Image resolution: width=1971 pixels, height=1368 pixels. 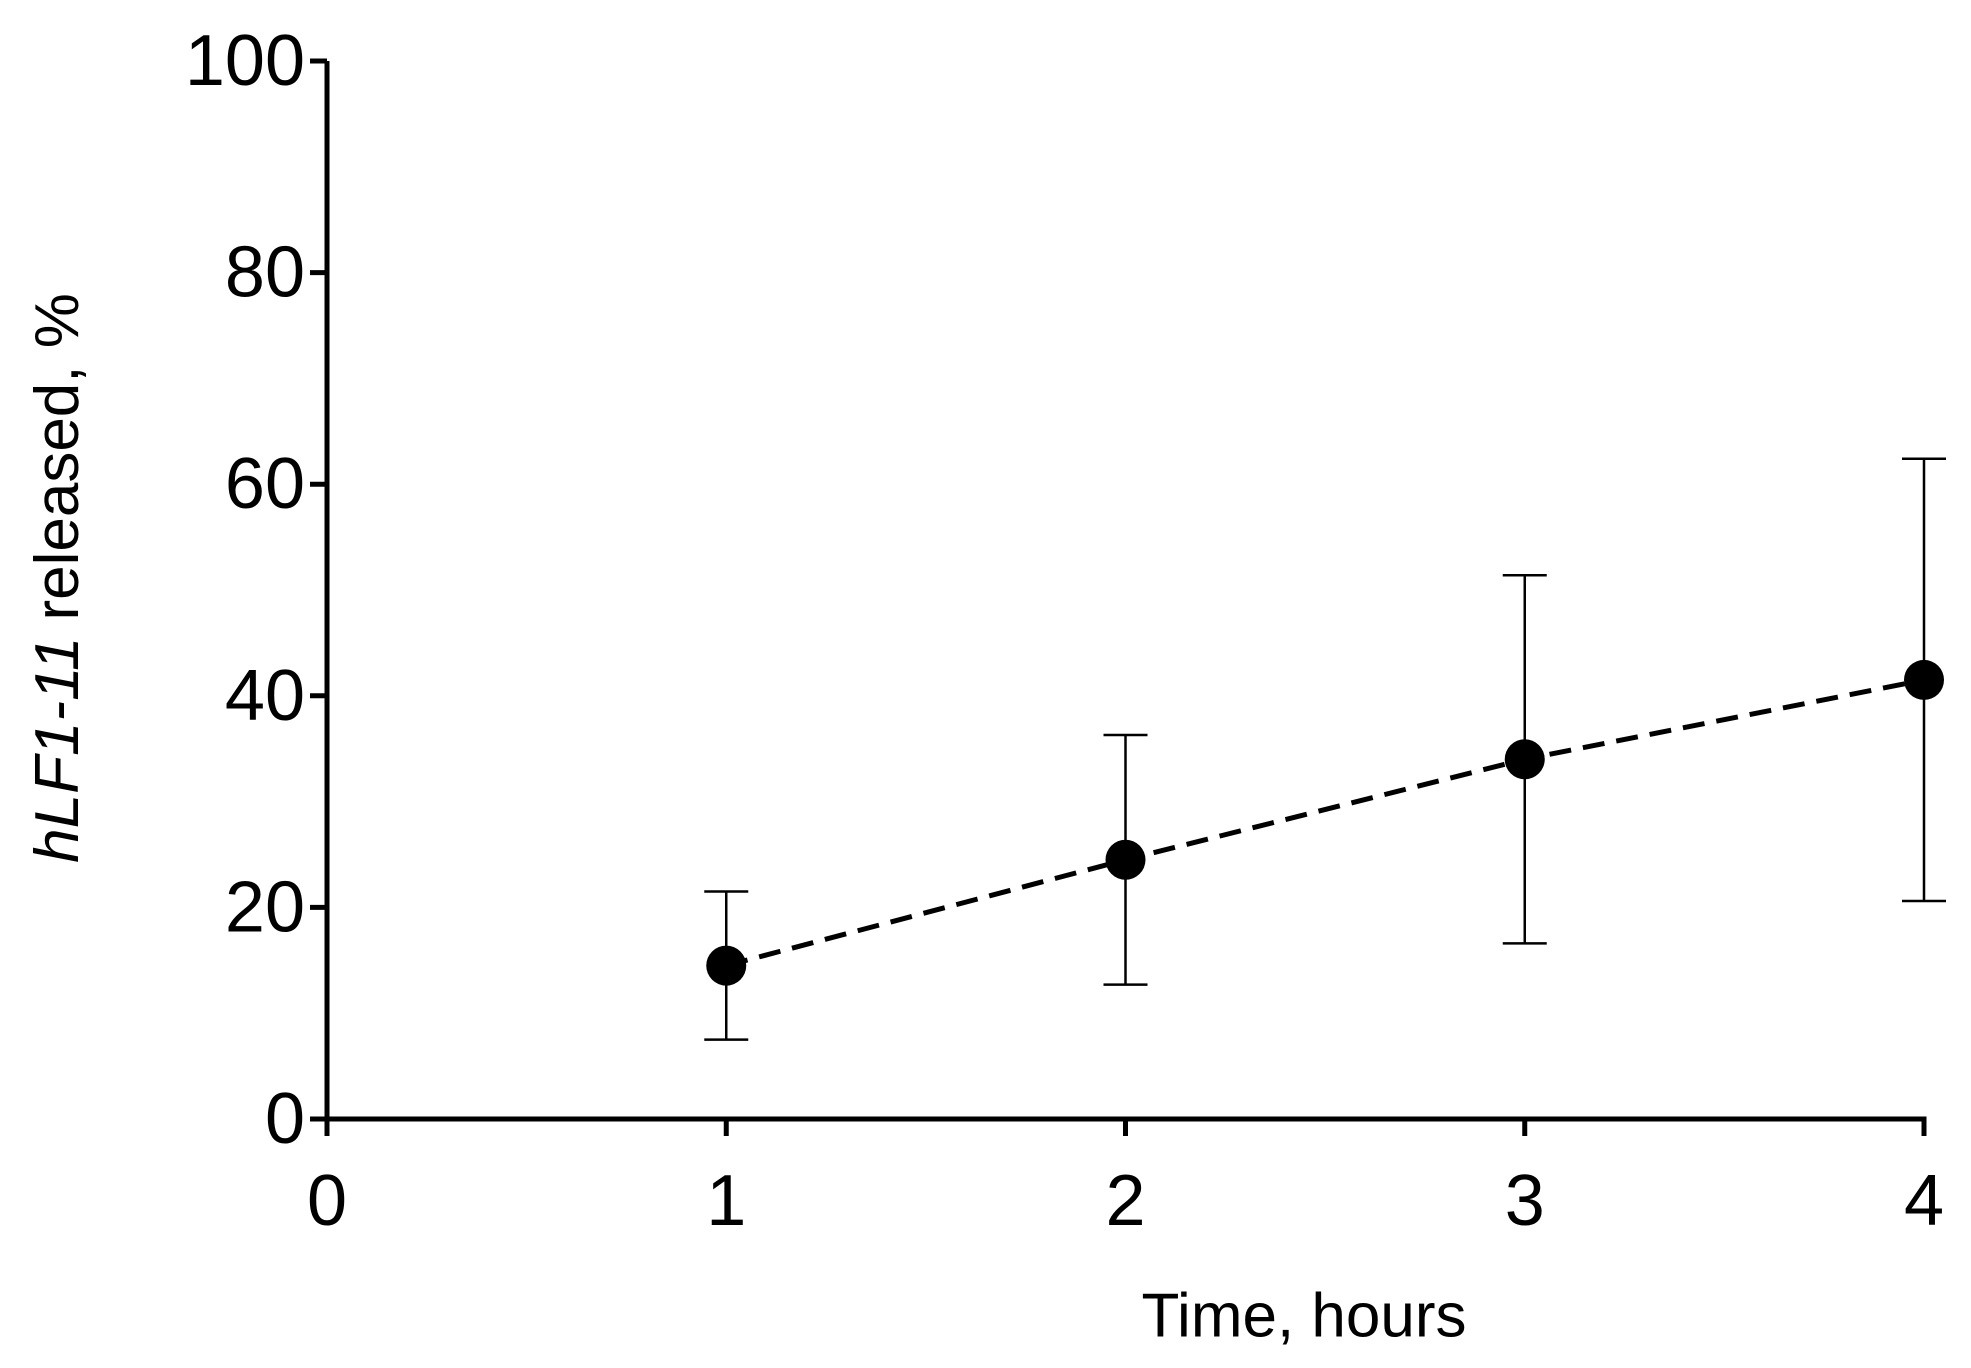 I want to click on y-tick-label: 40, so click(x=265, y=696).